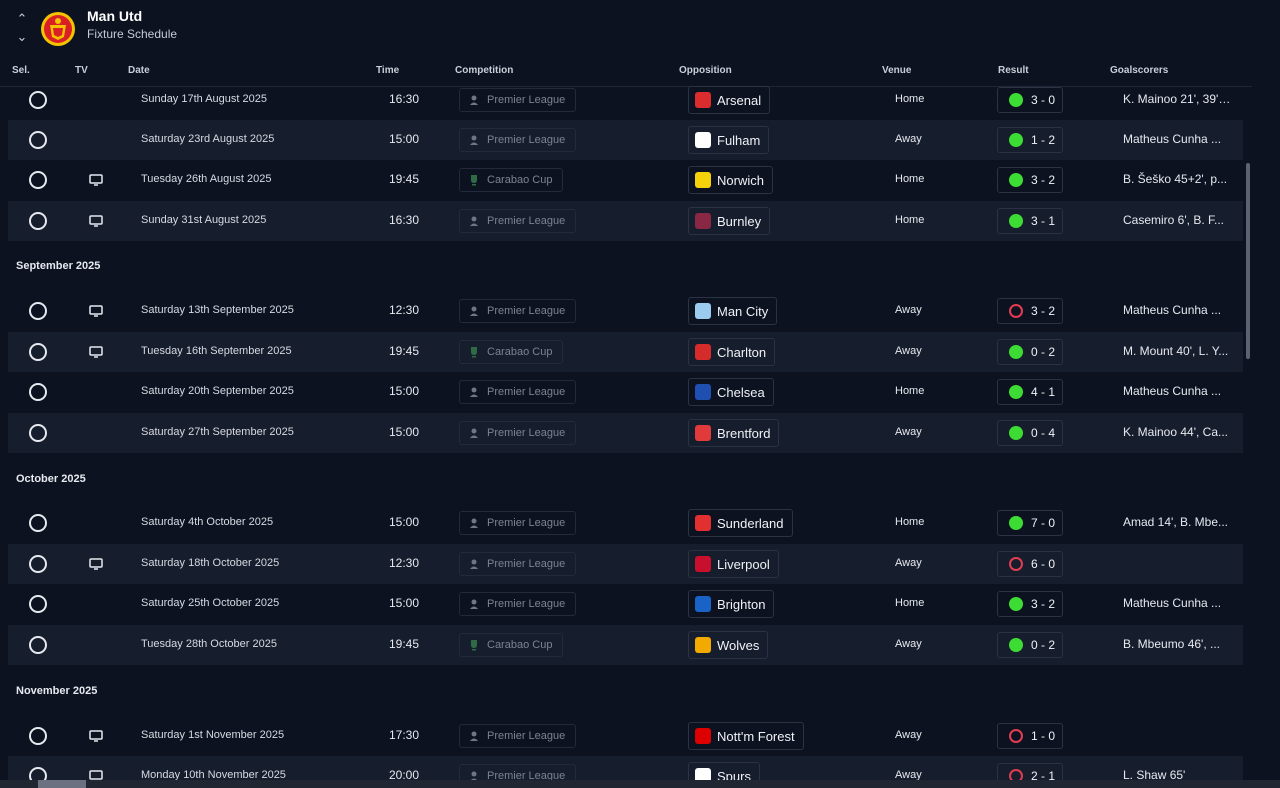  Describe the element at coordinates (640, 784) in the screenshot. I see `horizontal-scrollbar-track` at that location.